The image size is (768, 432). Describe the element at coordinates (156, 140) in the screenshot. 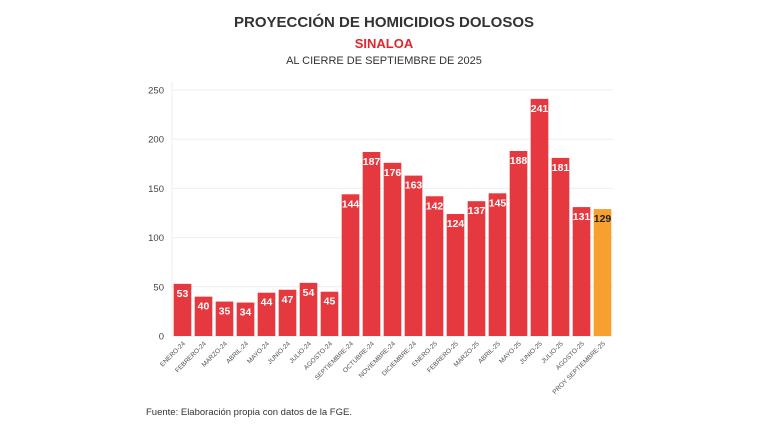

I see `y-tick-label: 200` at that location.